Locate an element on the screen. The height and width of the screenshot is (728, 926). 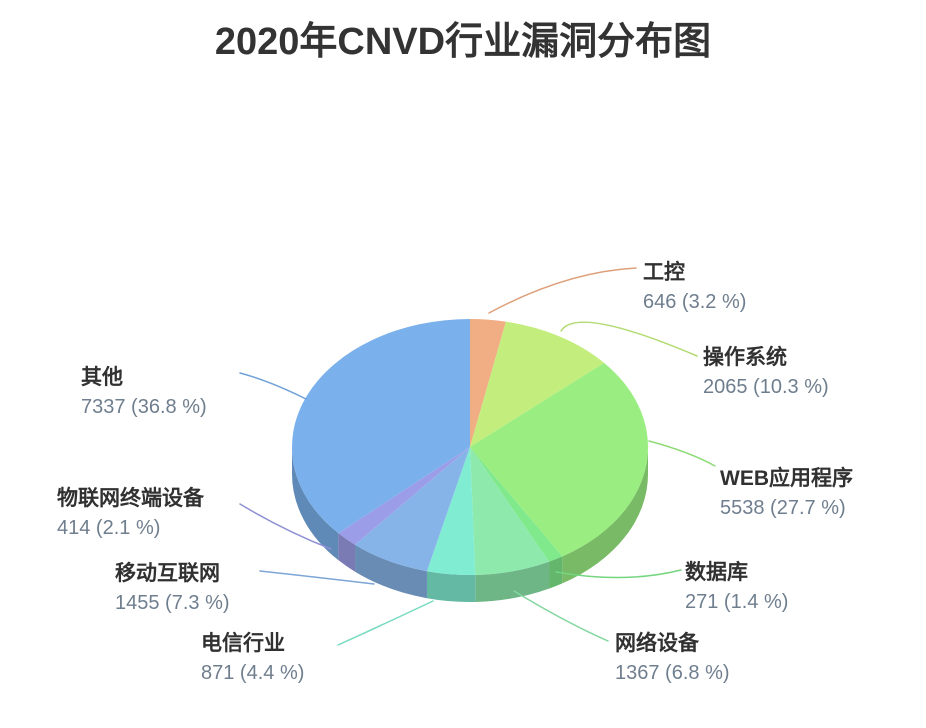
slice-label-name: 物联网终端设备 is located at coordinates (130, 498).